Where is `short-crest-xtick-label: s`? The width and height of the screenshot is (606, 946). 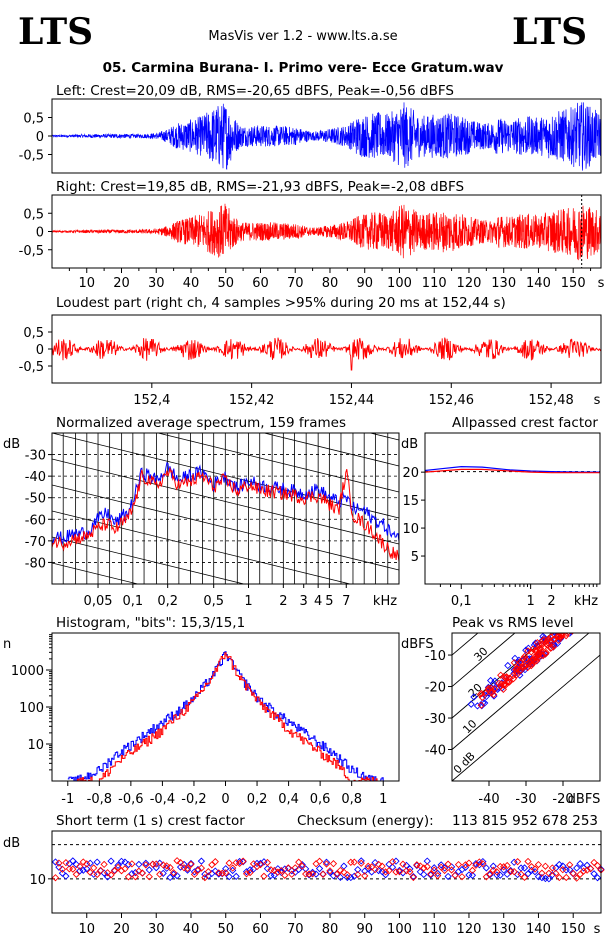
short-crest-xtick-label: s is located at coordinates (597, 929).